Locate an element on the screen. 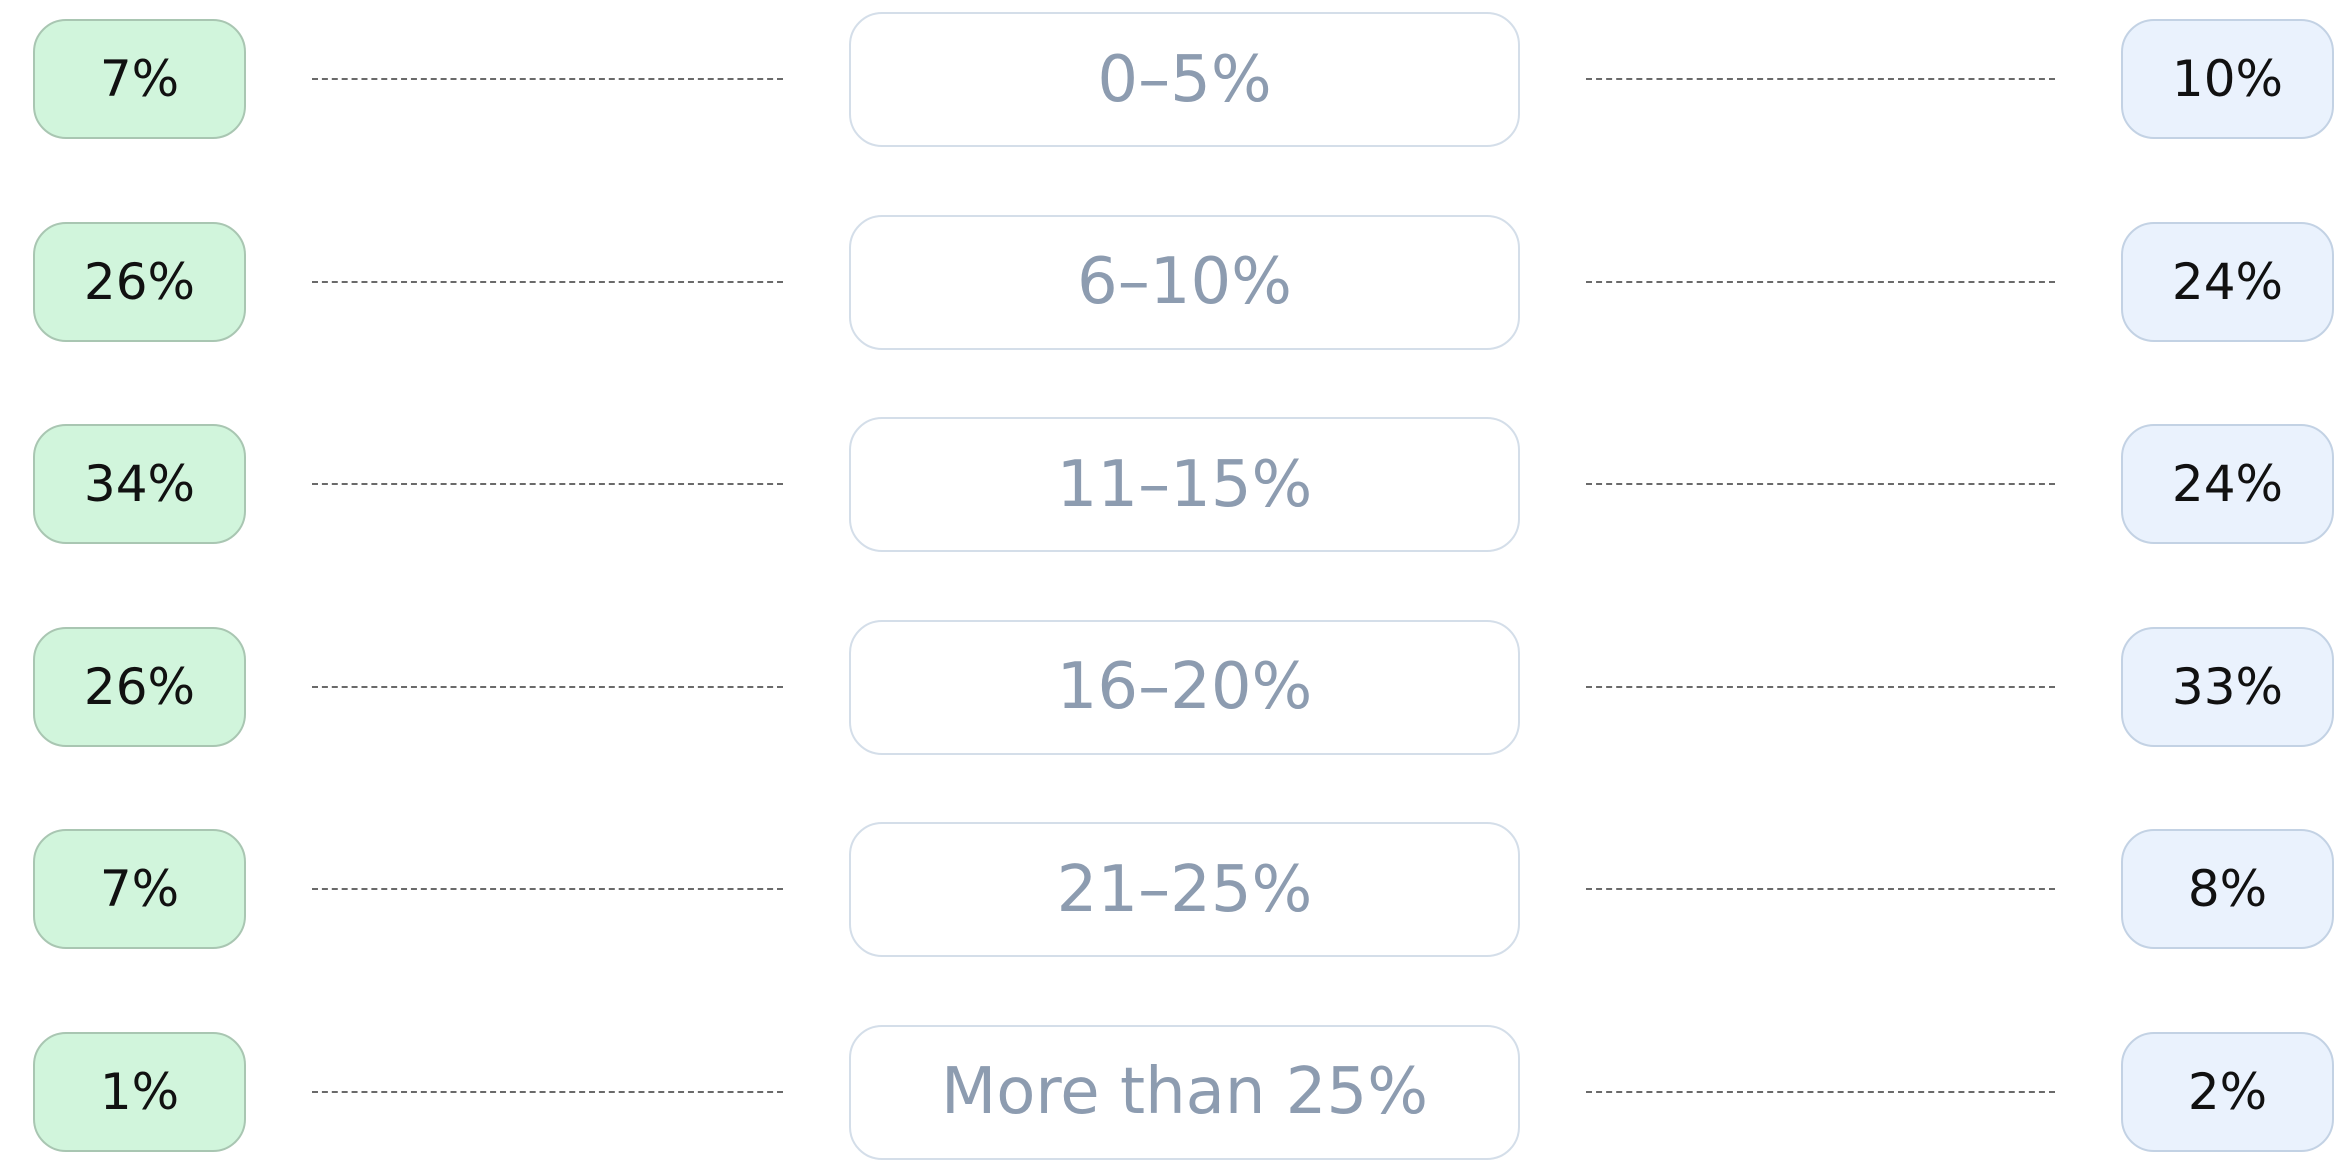 The width and height of the screenshot is (2352, 1160). comparison-row: 34% 11–15% 24% is located at coordinates (1176, 484).